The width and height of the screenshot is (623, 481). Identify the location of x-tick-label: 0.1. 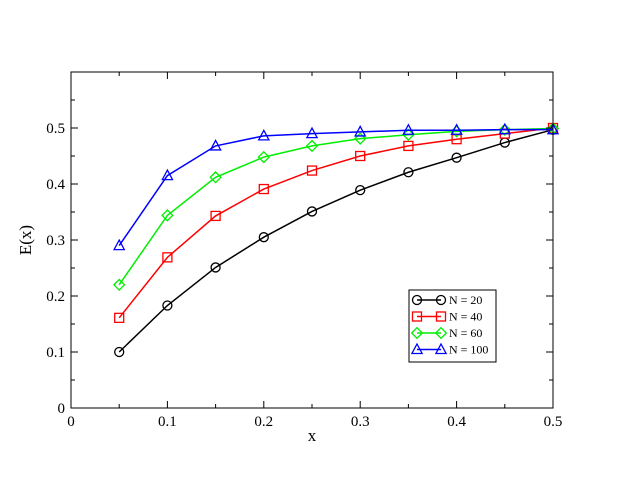
(167, 422).